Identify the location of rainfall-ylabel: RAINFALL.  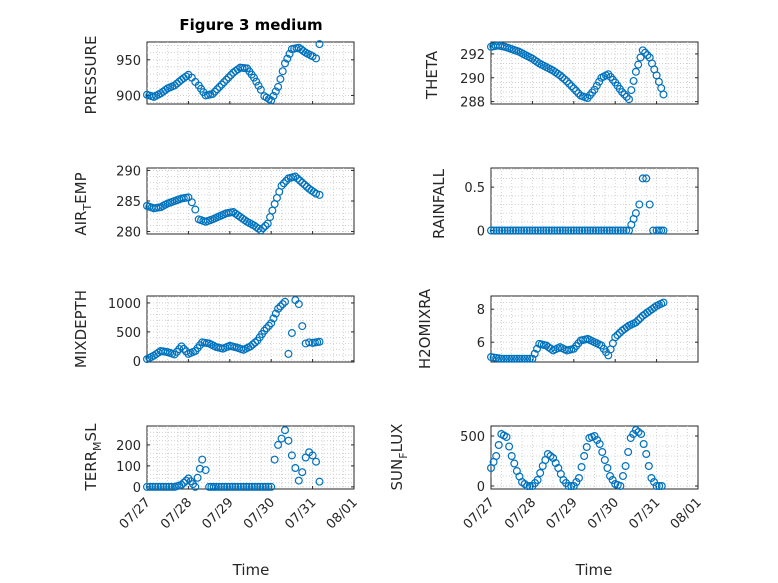
(439, 203).